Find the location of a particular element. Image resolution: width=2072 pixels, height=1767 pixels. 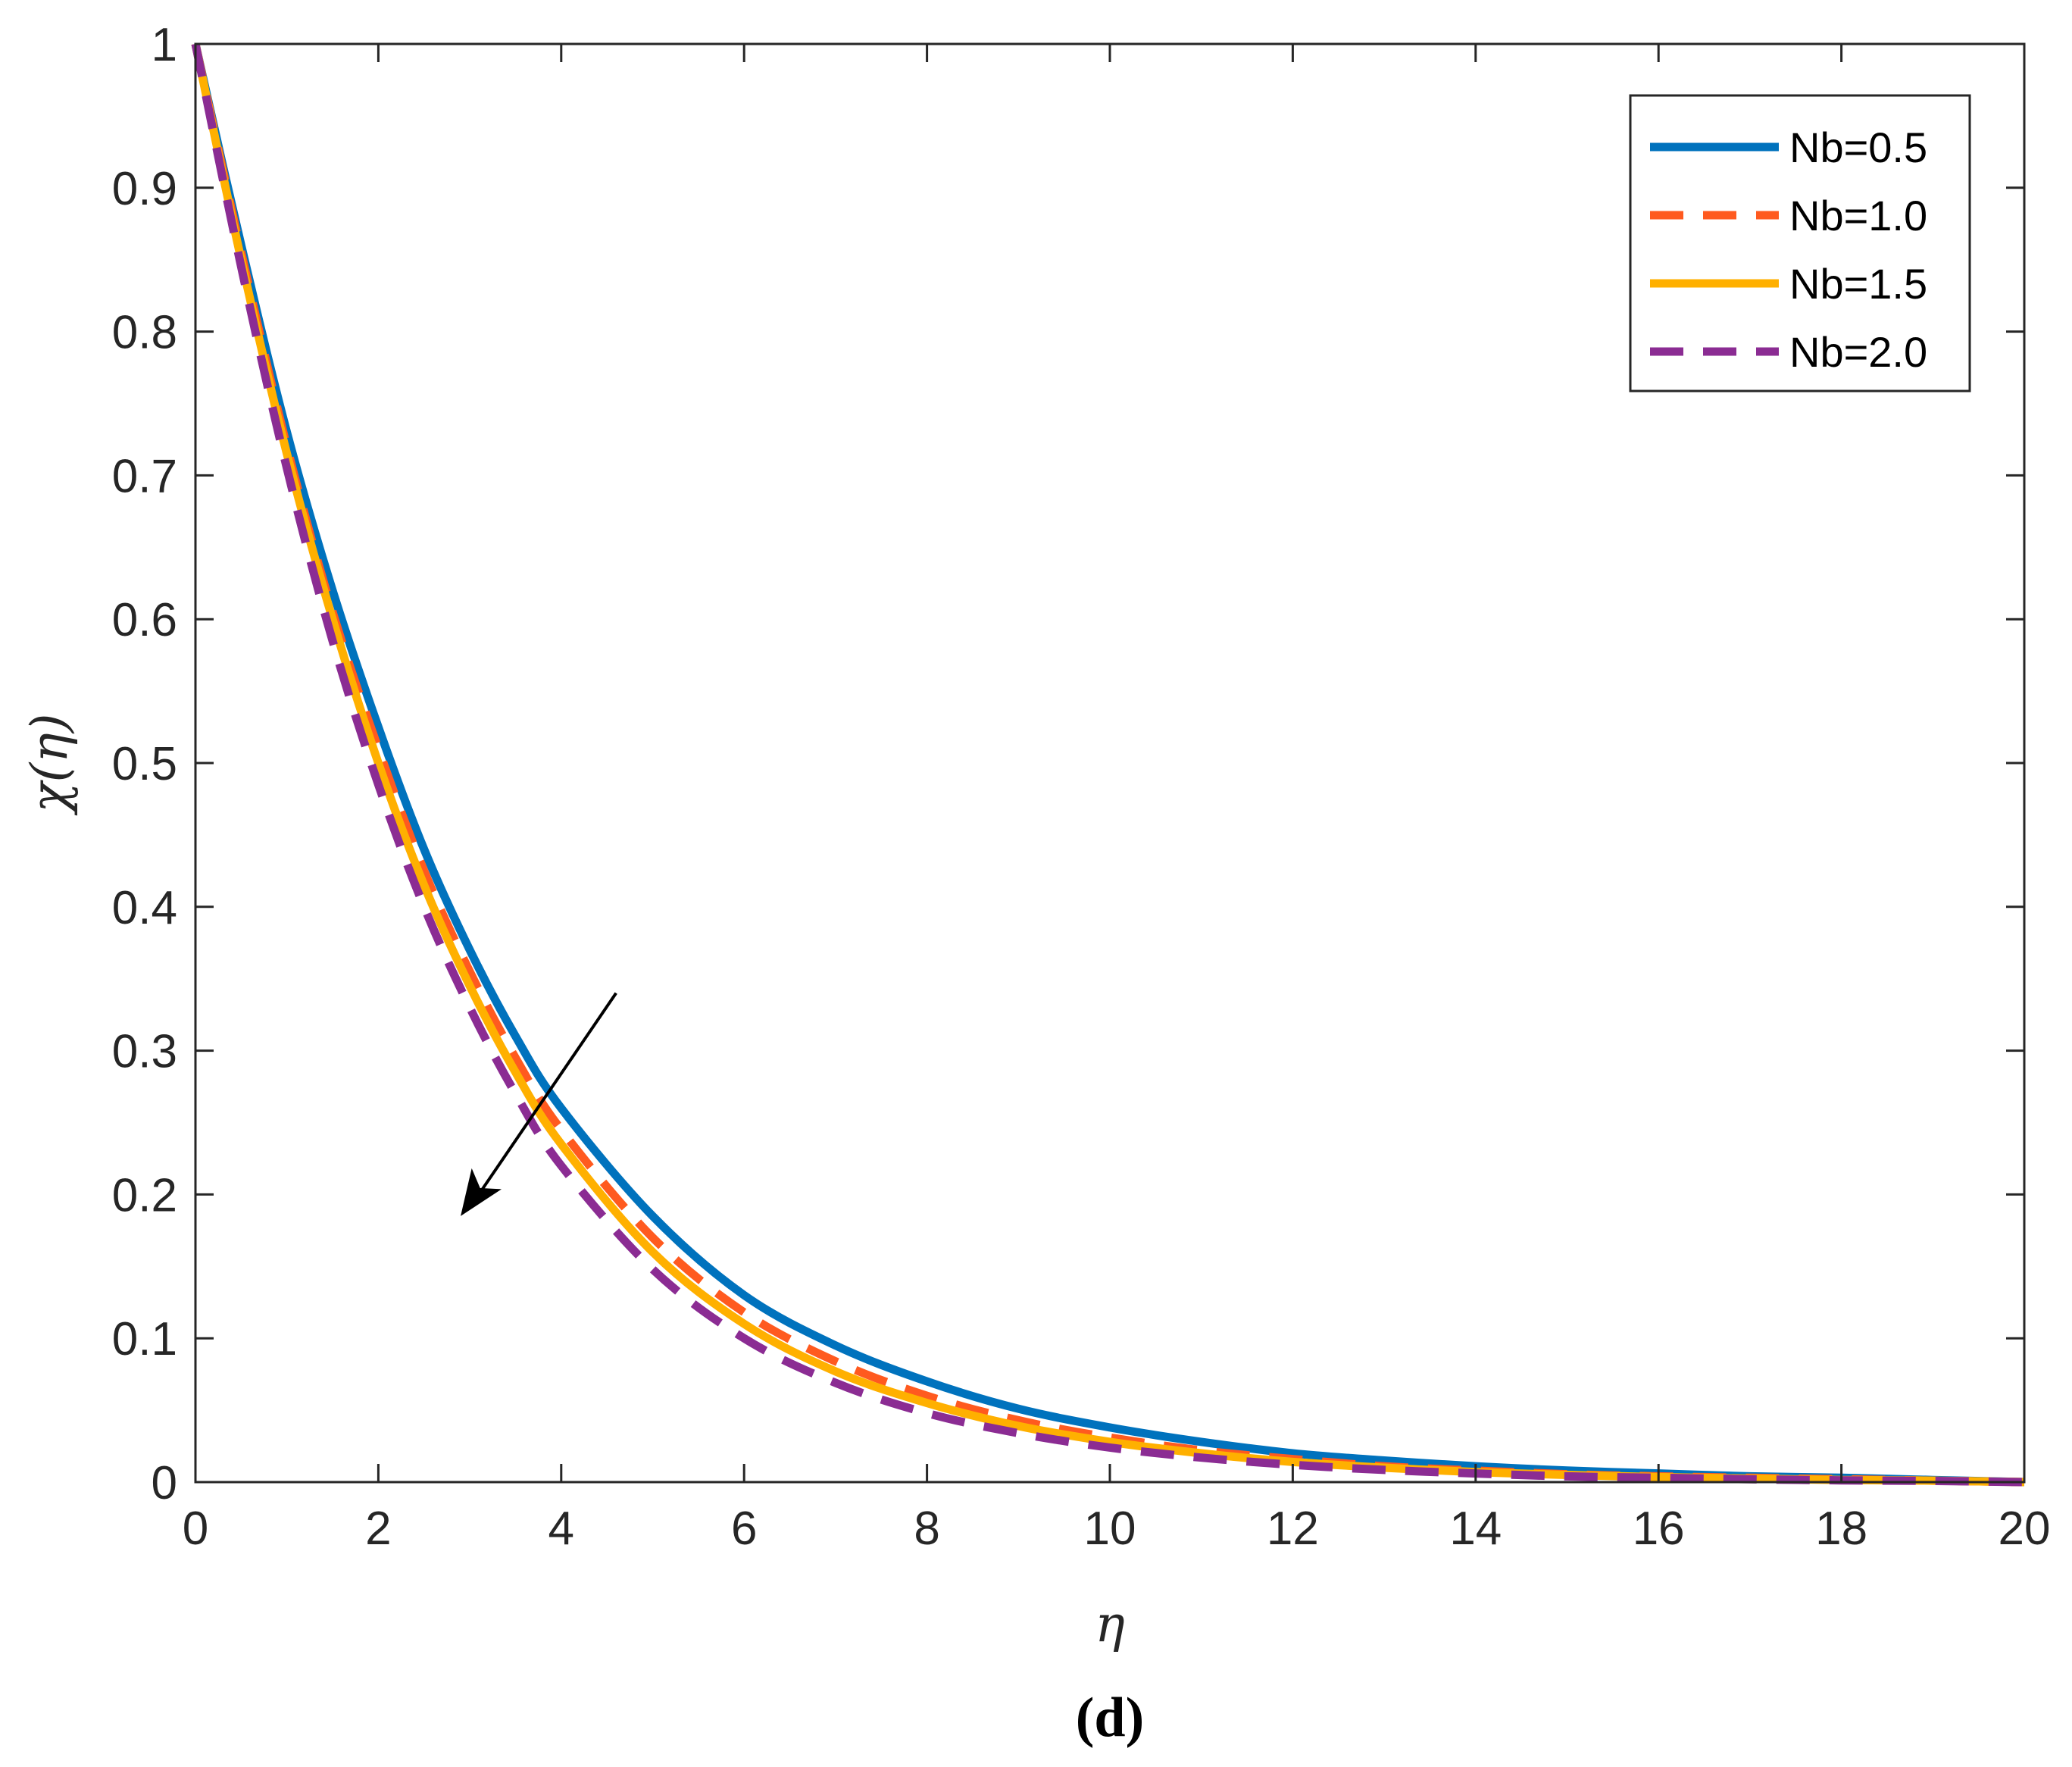

y-tick-label: 0.8 is located at coordinates (144, 333).